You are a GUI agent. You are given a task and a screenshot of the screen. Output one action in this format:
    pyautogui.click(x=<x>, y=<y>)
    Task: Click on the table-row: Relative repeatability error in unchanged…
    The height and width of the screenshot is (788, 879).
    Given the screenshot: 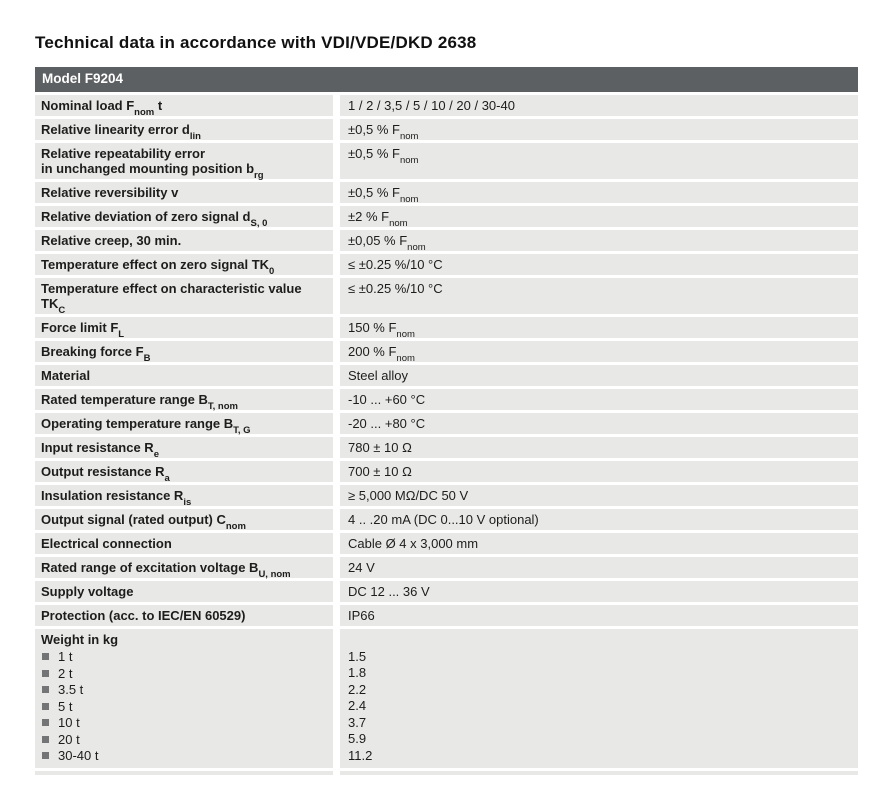 What is the action you would take?
    pyautogui.click(x=446, y=161)
    